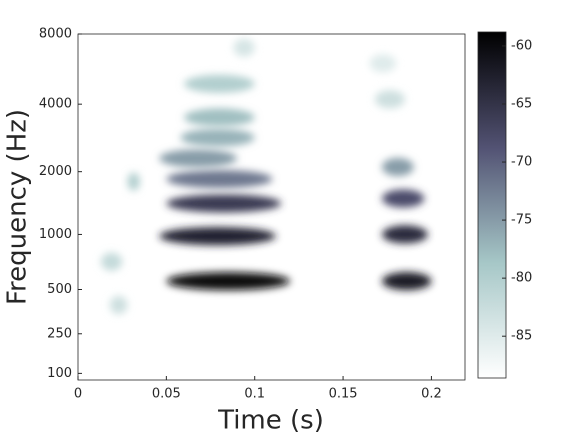  I want to click on x-tick-label: 0.1, so click(254, 394).